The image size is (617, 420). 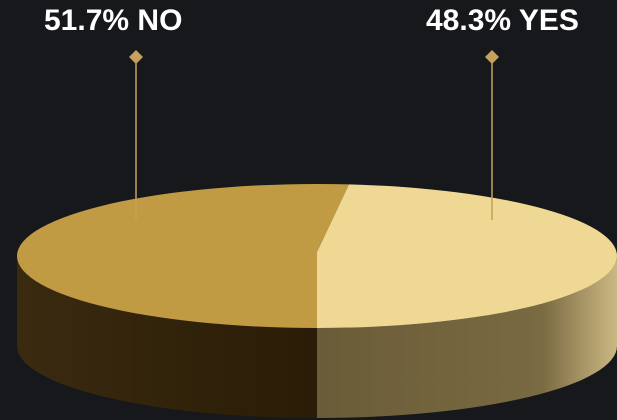 What do you see at coordinates (136, 135) in the screenshot?
I see `leader-line-no` at bounding box center [136, 135].